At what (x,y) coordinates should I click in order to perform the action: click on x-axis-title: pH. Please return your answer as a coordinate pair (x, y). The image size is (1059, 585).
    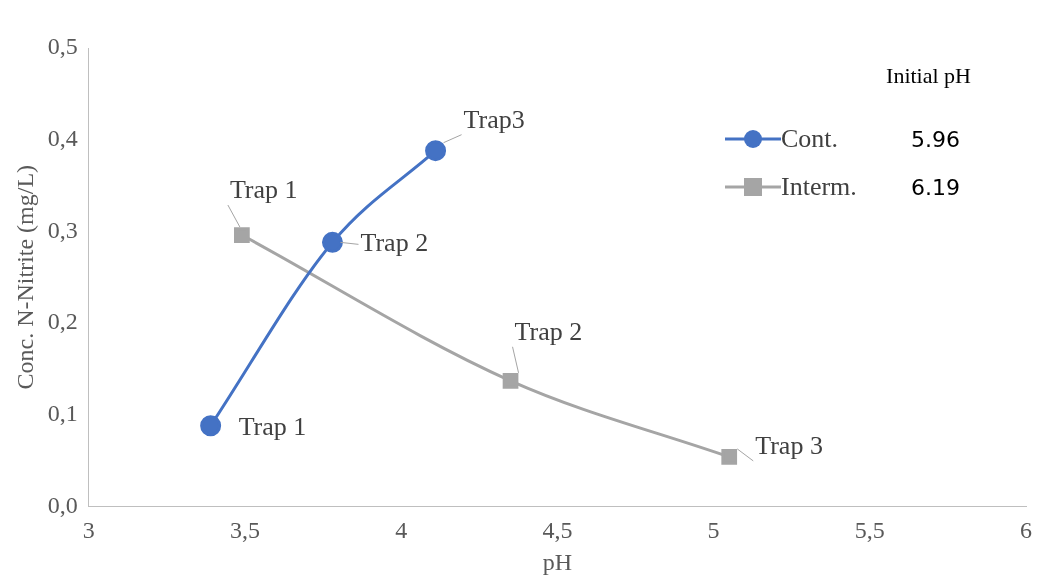
    Looking at the image, I should click on (557, 561).